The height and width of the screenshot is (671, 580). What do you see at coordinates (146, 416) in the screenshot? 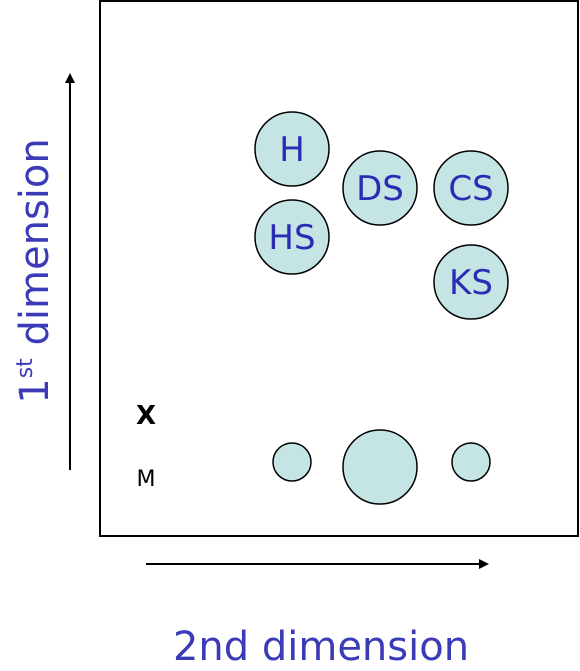
I see `legend-x-label: X` at bounding box center [146, 416].